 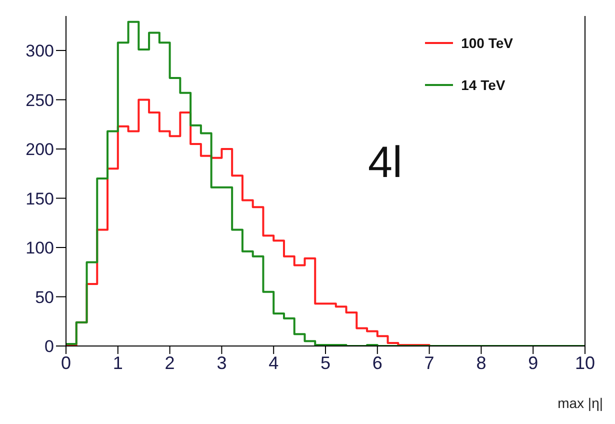 I want to click on y-tick-label: 100, so click(x=40, y=248).